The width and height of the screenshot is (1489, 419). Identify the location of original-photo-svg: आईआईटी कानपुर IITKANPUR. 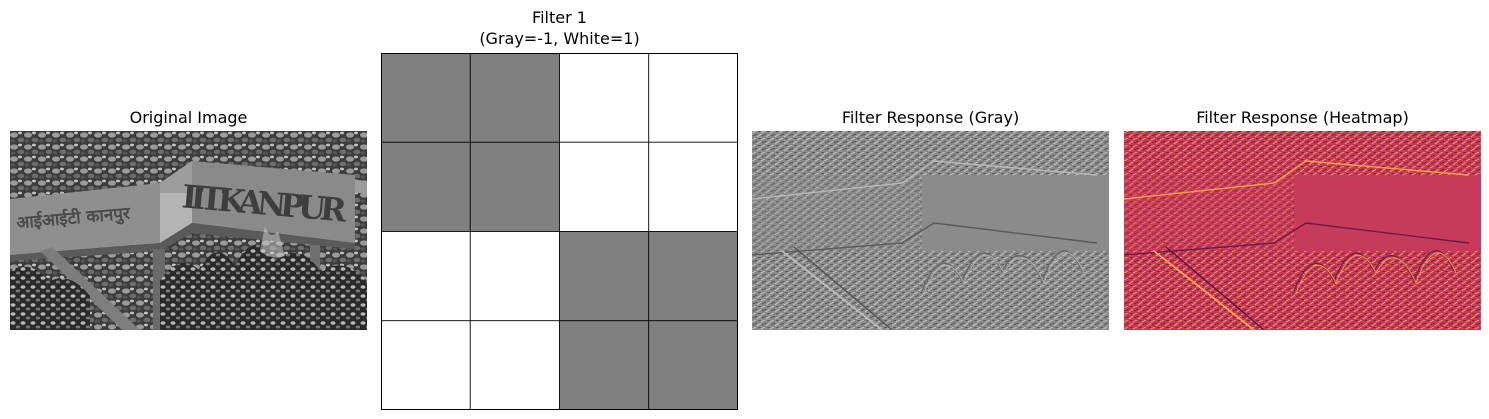
(188, 230).